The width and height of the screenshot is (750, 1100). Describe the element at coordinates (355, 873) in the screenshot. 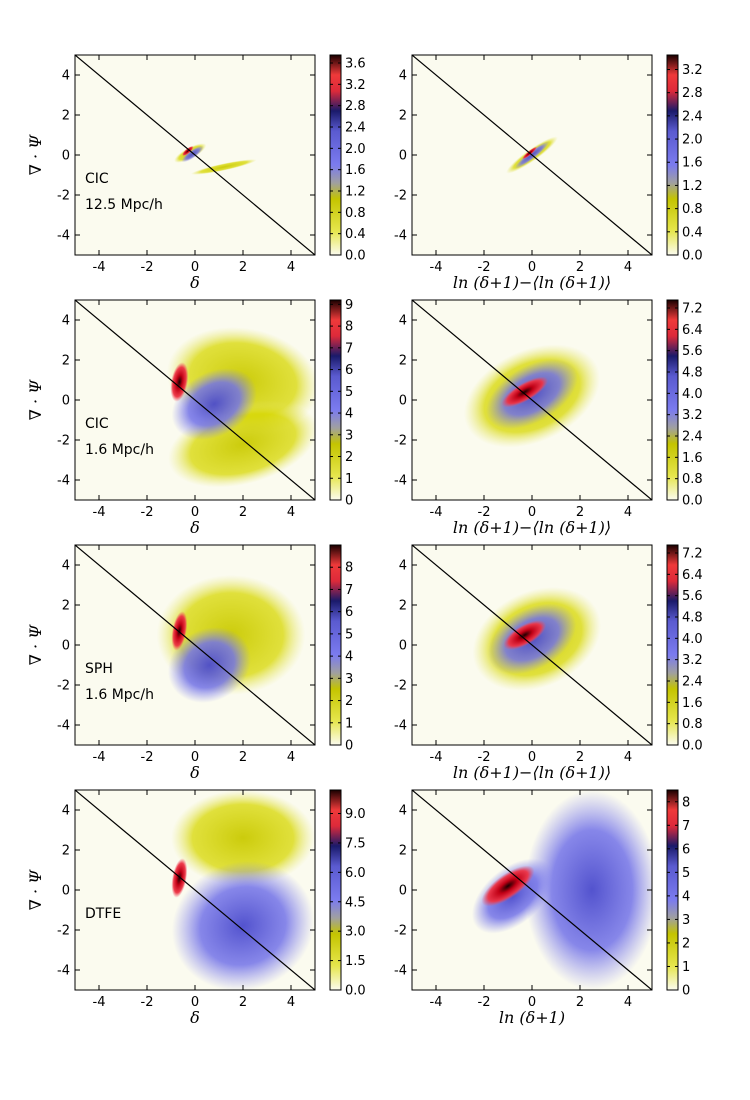

I see `colorbar-tick-label: 6.0` at that location.